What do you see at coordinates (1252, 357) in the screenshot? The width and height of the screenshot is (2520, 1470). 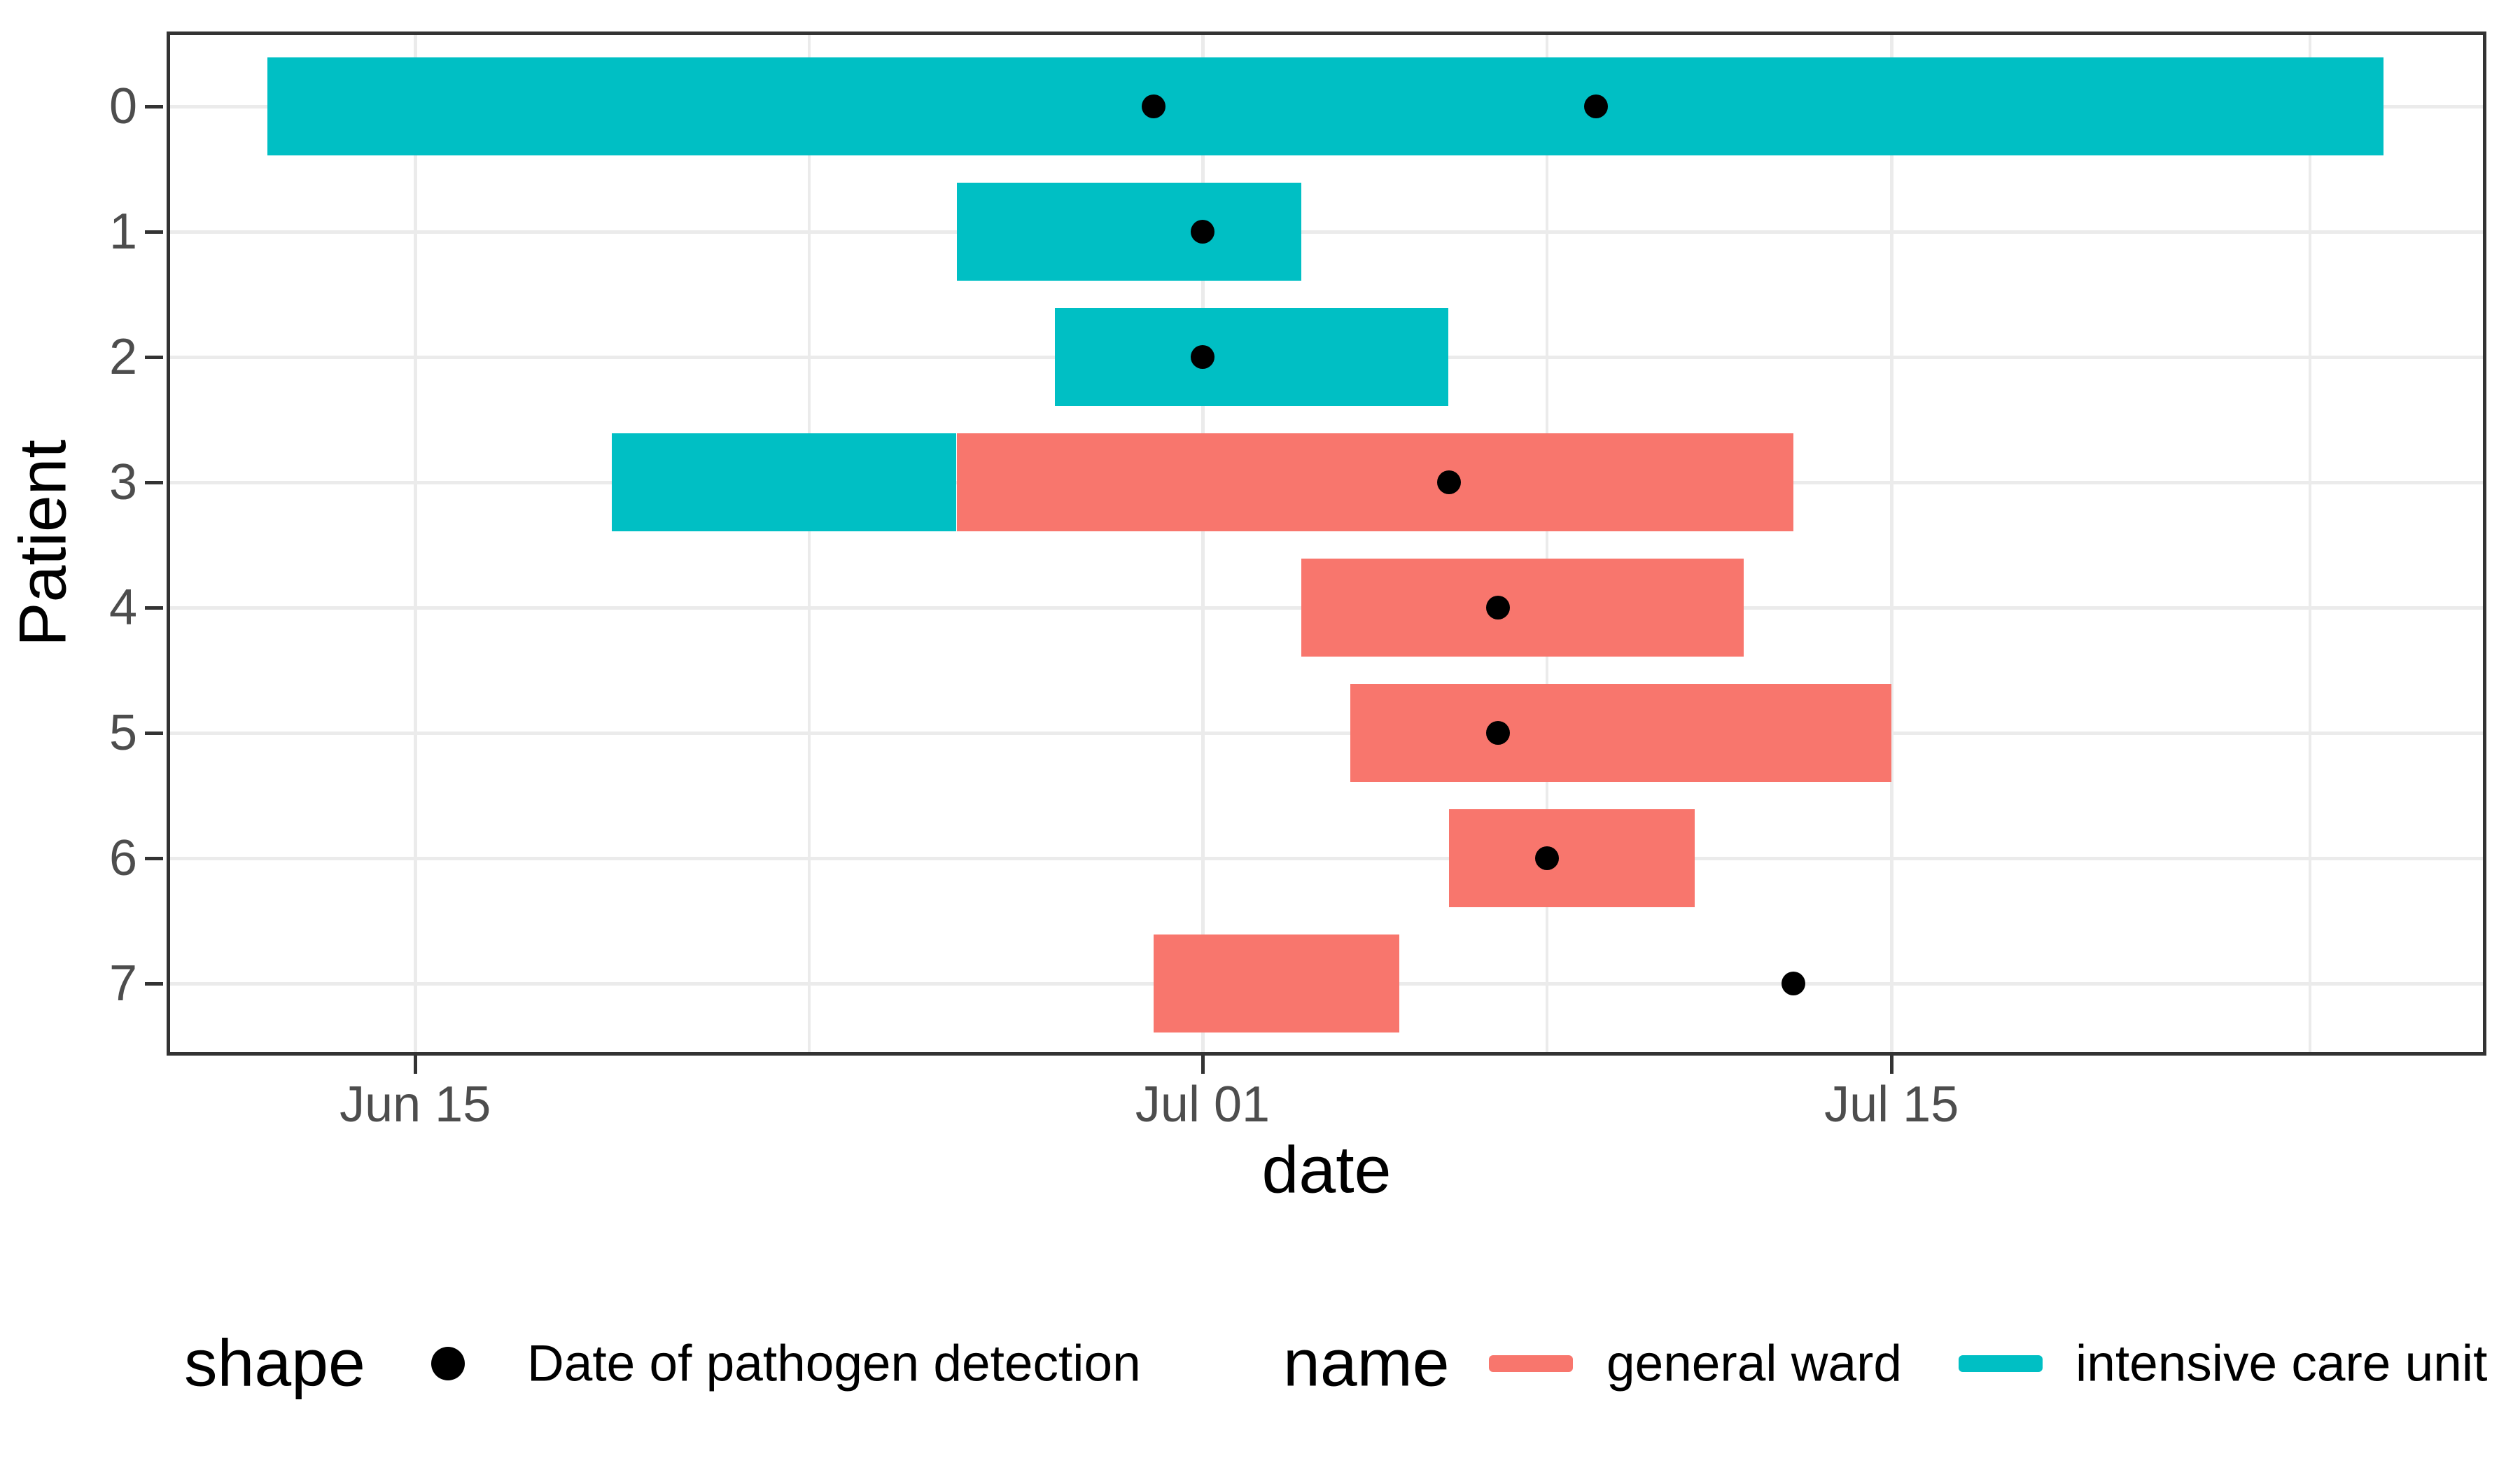 I see `stay-bar-patient-2-intensive-care-unit` at bounding box center [1252, 357].